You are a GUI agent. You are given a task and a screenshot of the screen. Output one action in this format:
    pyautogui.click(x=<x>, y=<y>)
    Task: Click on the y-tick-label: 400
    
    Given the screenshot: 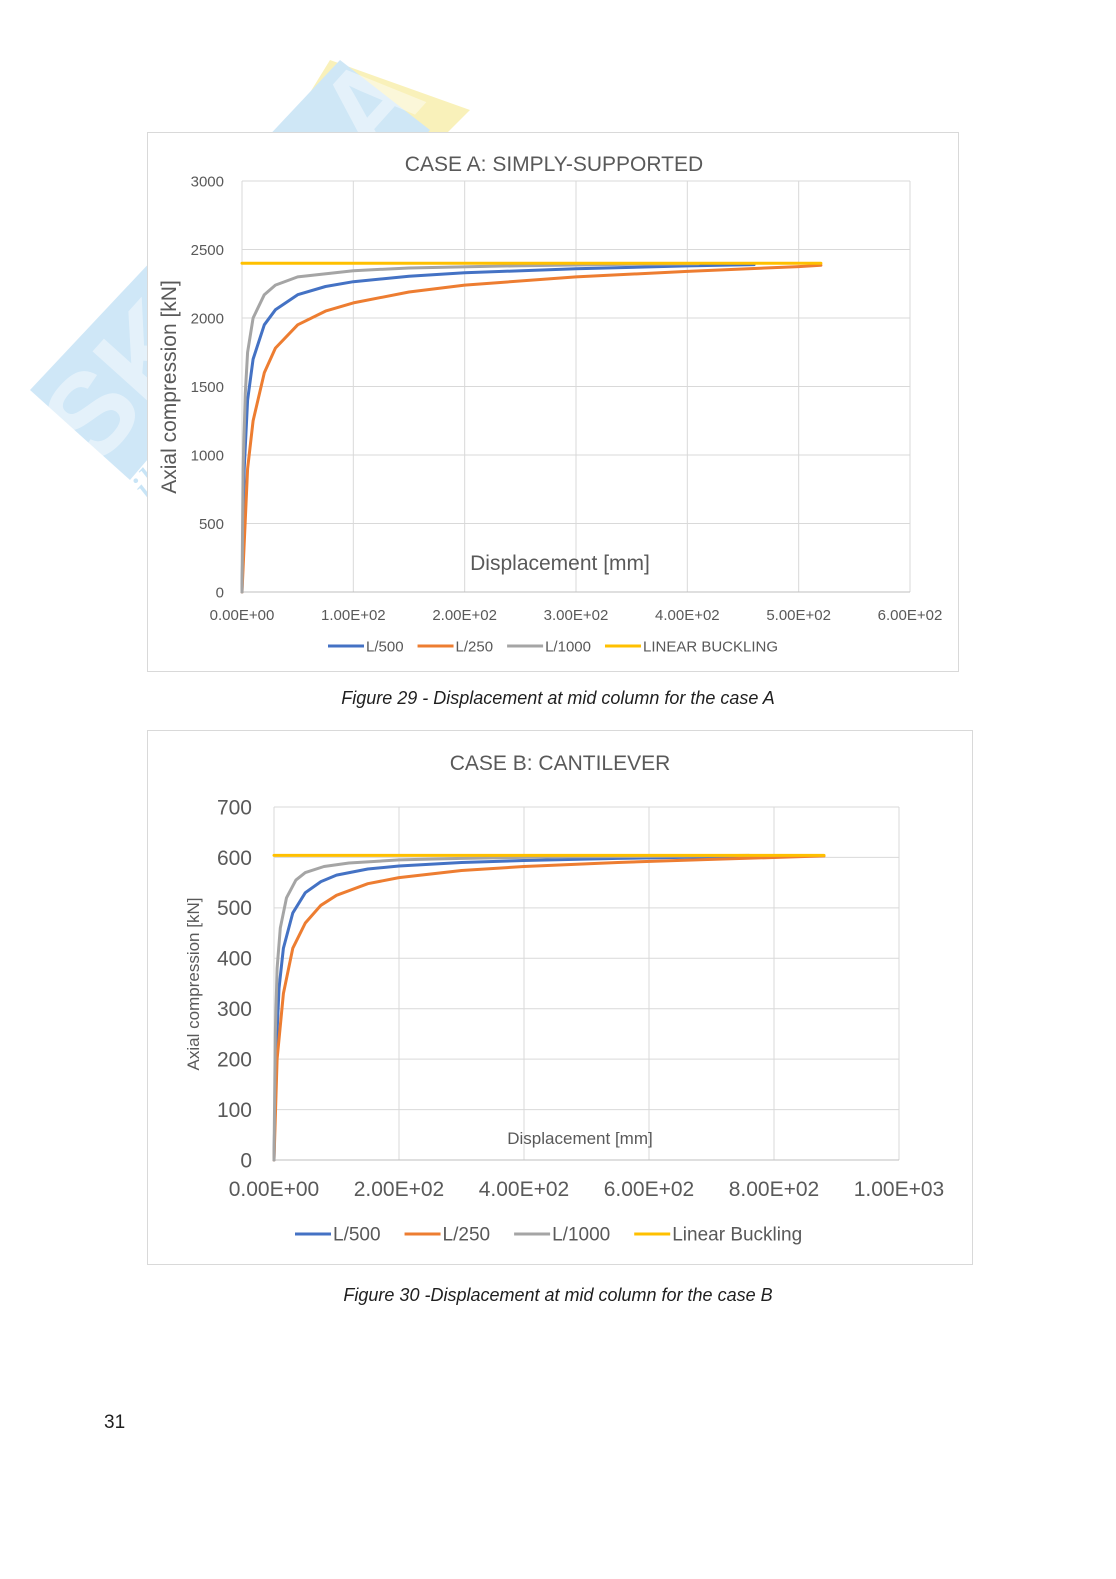 What is the action you would take?
    pyautogui.click(x=234, y=959)
    